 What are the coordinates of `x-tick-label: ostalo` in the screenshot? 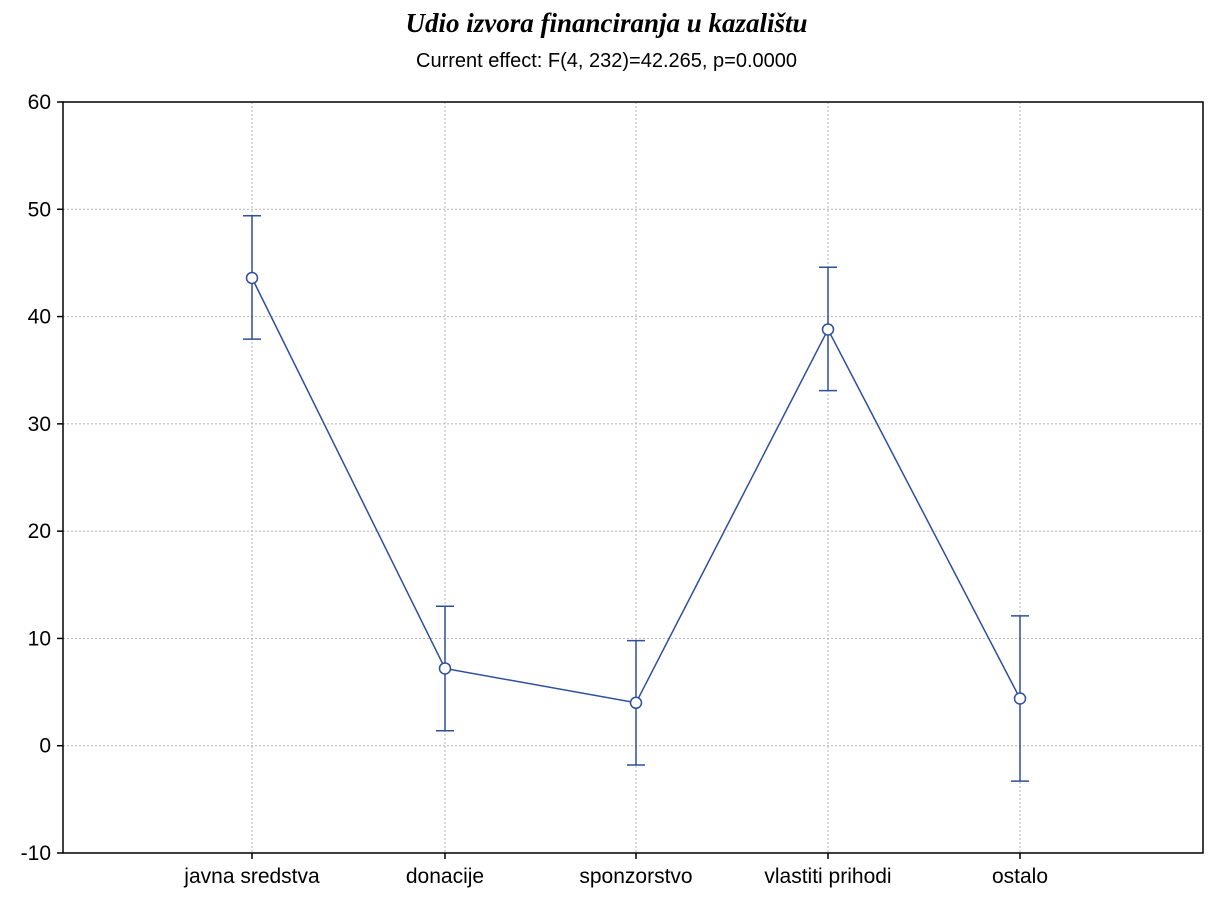 It's located at (1020, 876).